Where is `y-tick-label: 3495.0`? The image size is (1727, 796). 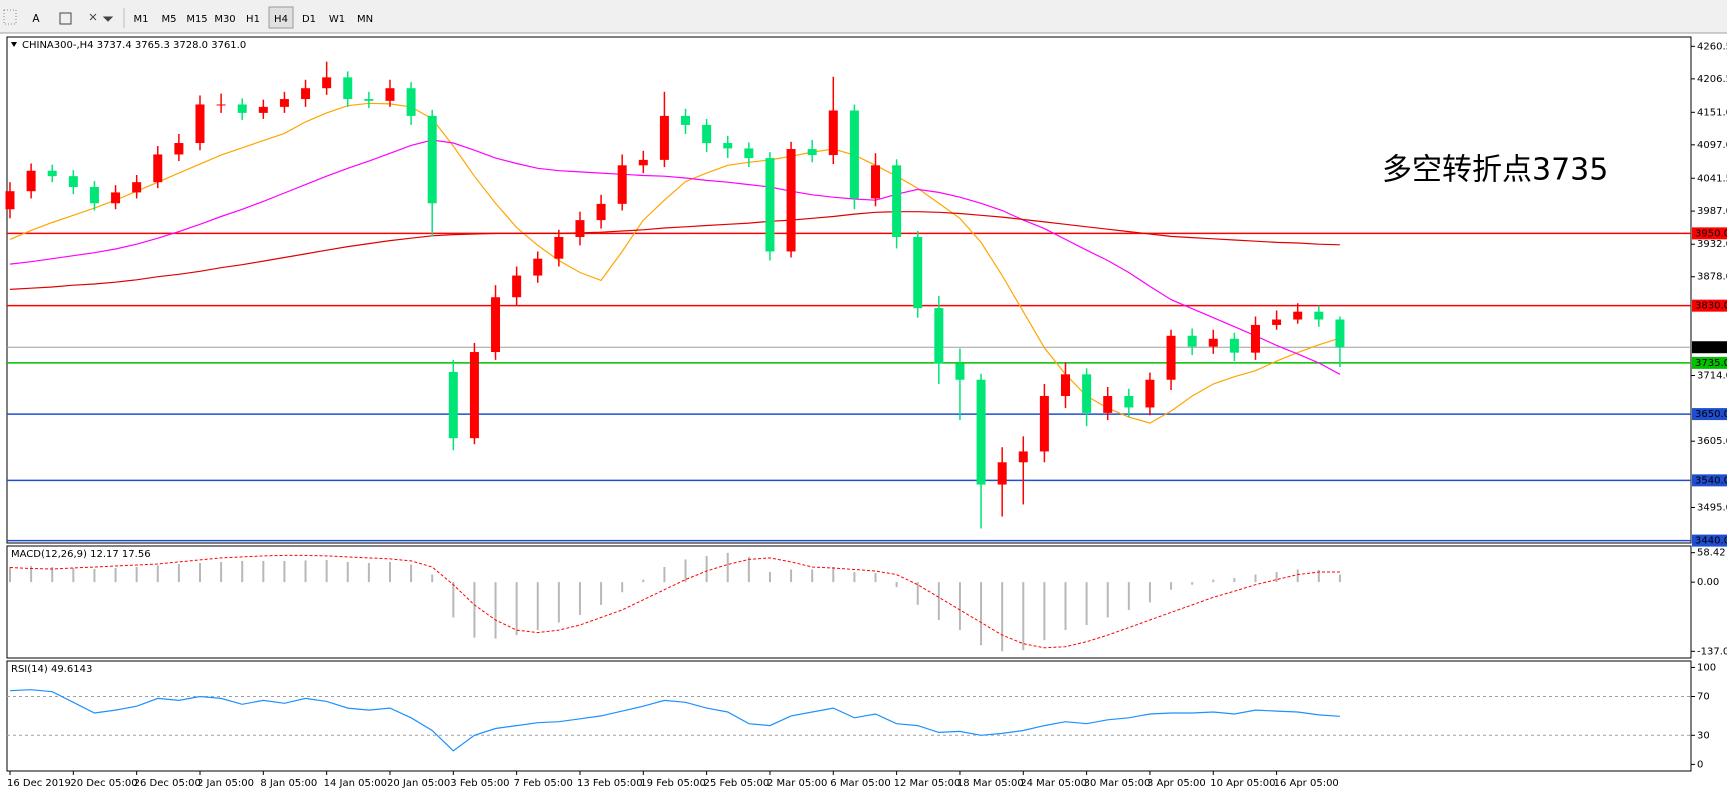 y-tick-label: 3495.0 is located at coordinates (1712, 507).